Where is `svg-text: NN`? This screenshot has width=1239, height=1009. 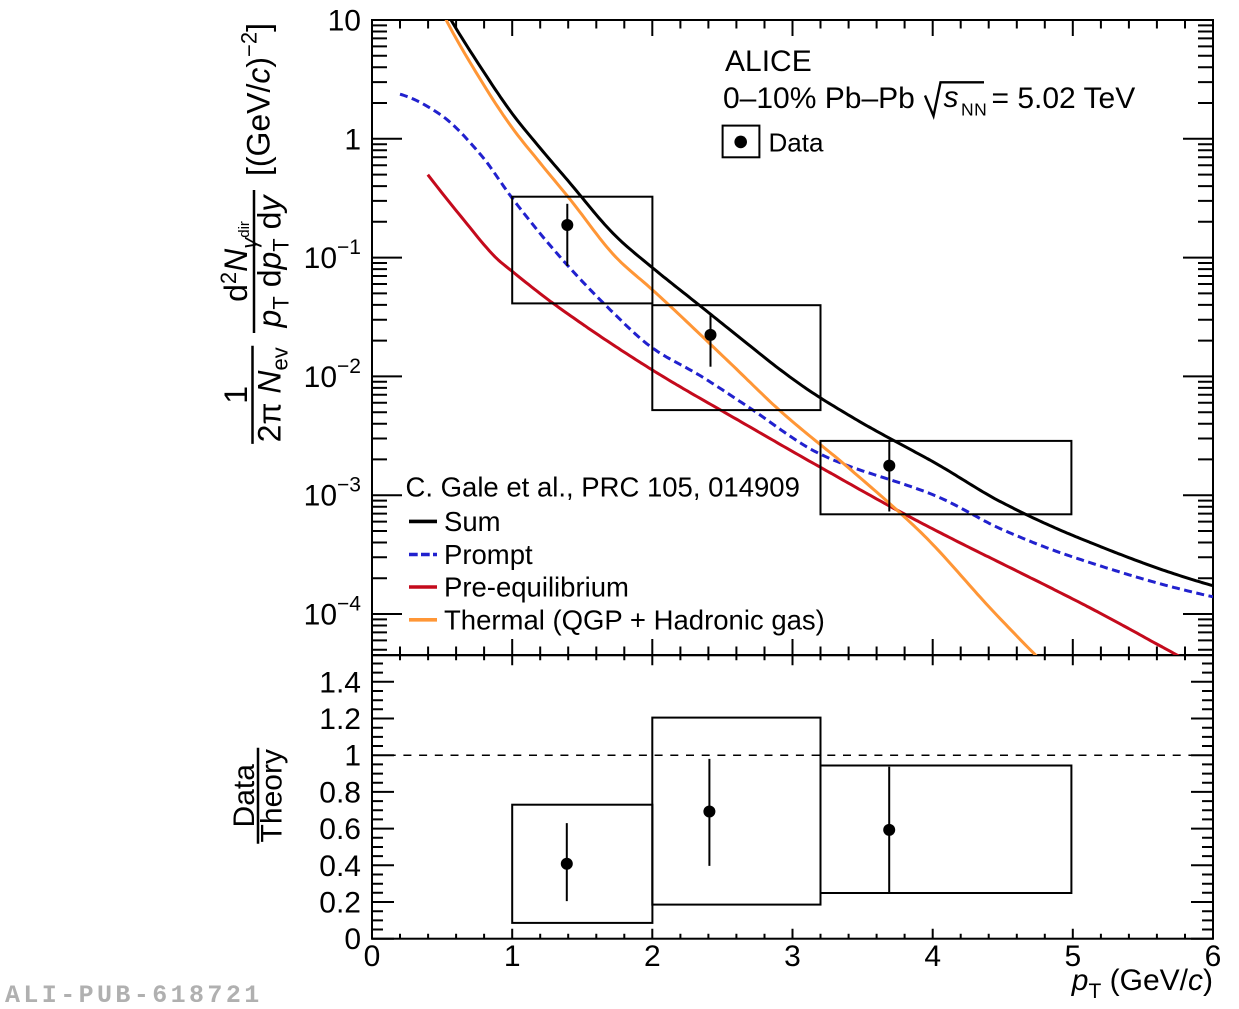 svg-text: NN is located at coordinates (974, 110).